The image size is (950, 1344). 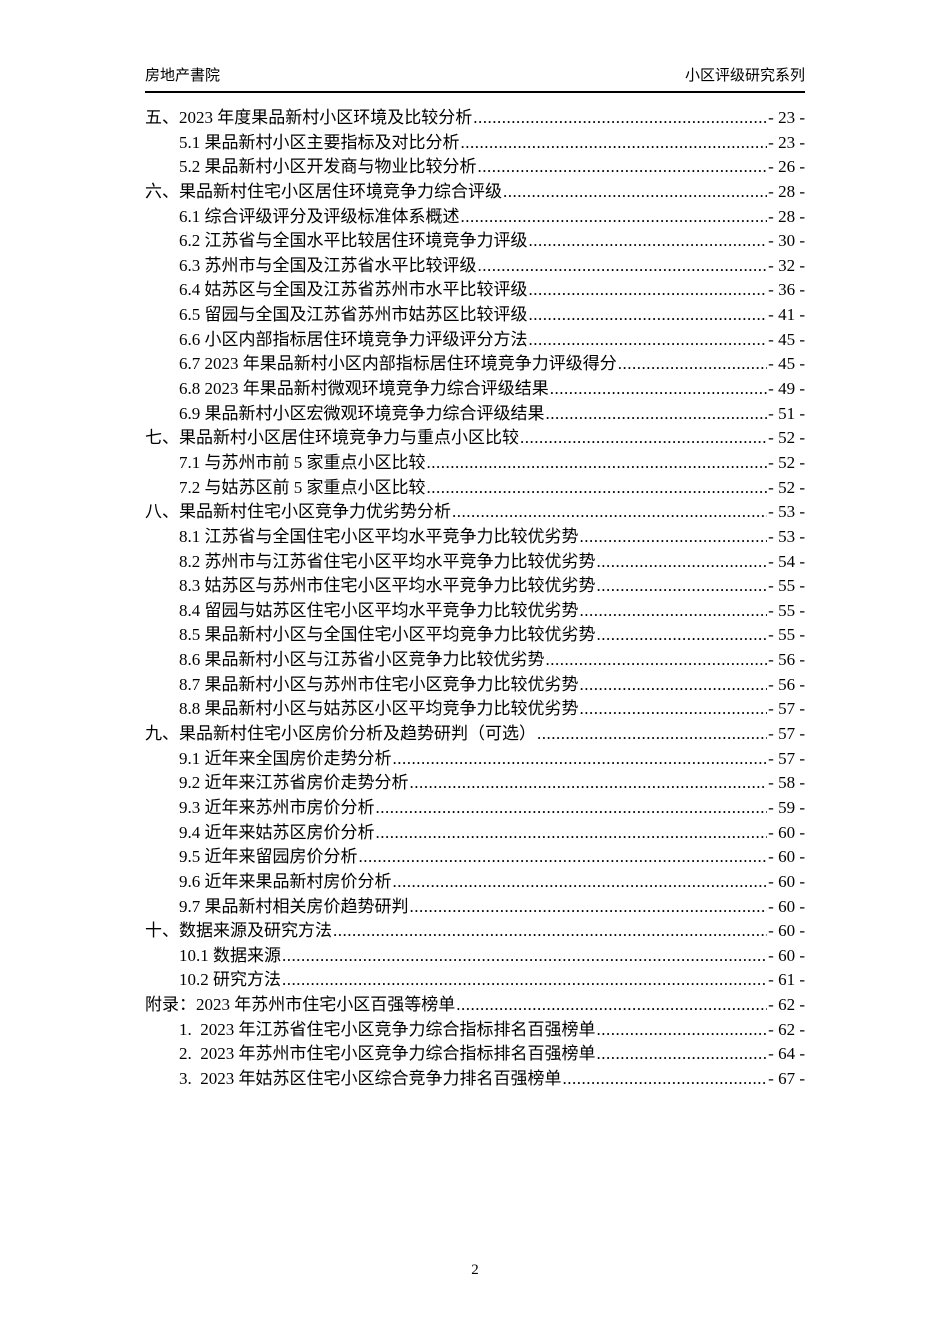 What do you see at coordinates (387, 1029) in the screenshot?
I see `toc-entry-label: 1. 2023 年江苏省住宅小区竞争力综合指标排名百强榜单` at bounding box center [387, 1029].